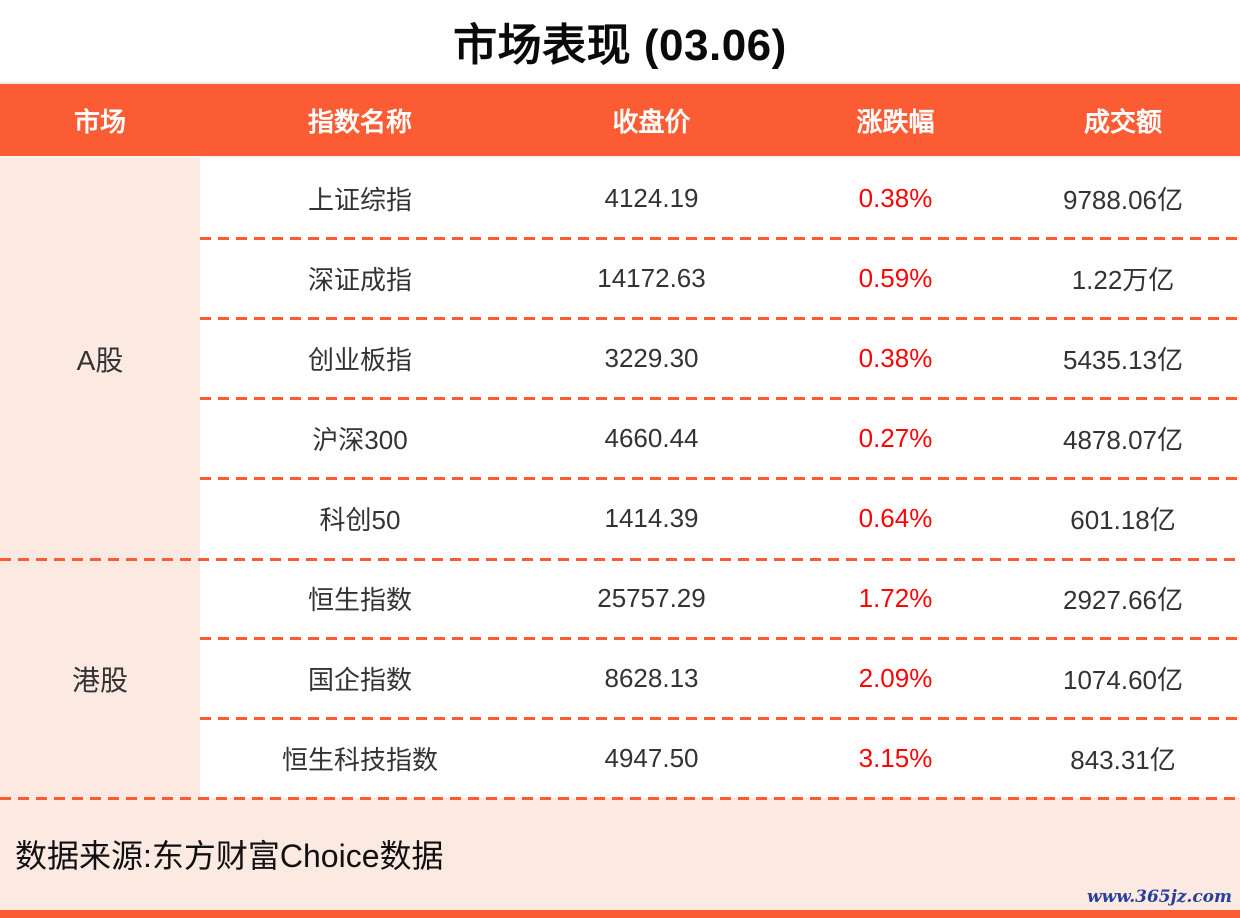 The image size is (1240, 918). Describe the element at coordinates (1123, 520) in the screenshot. I see `turnover: 601.18亿` at that location.